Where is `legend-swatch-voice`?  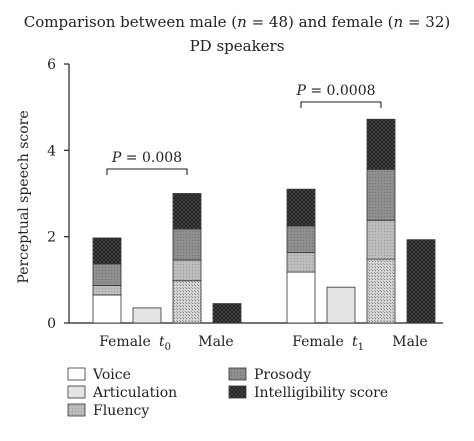
legend-swatch-voice is located at coordinates (76, 374).